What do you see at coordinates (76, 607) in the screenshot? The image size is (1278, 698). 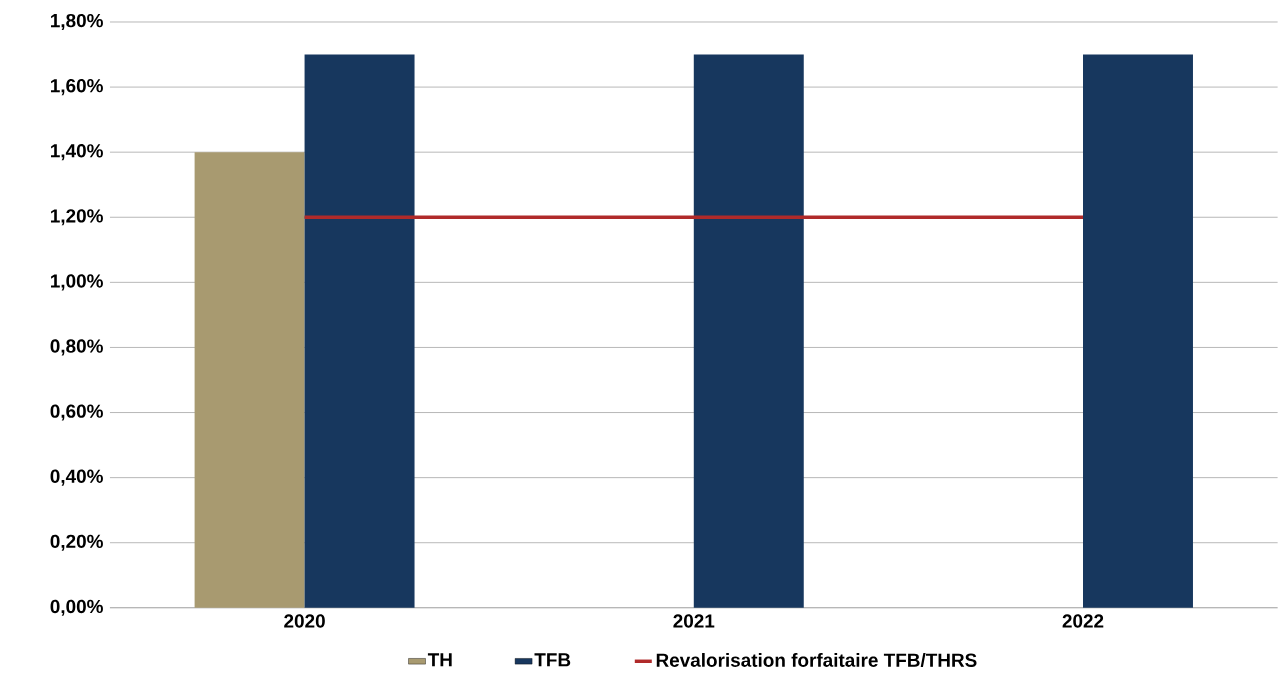 I see `y-tick-label: 0,00%` at bounding box center [76, 607].